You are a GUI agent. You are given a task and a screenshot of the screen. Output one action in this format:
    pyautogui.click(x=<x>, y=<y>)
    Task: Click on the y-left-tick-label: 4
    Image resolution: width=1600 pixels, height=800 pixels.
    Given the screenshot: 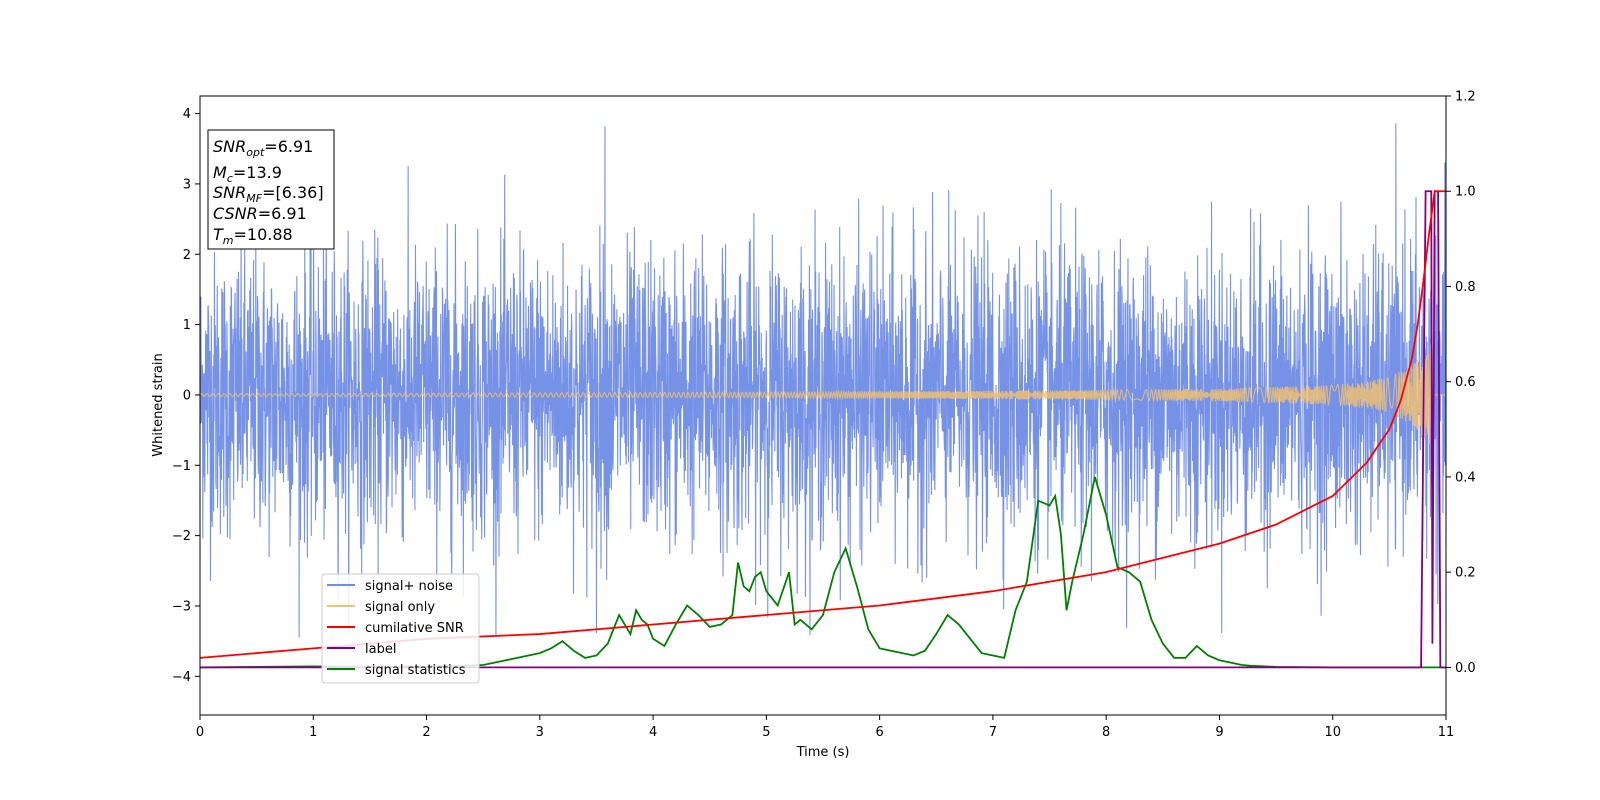 What is the action you would take?
    pyautogui.click(x=187, y=114)
    